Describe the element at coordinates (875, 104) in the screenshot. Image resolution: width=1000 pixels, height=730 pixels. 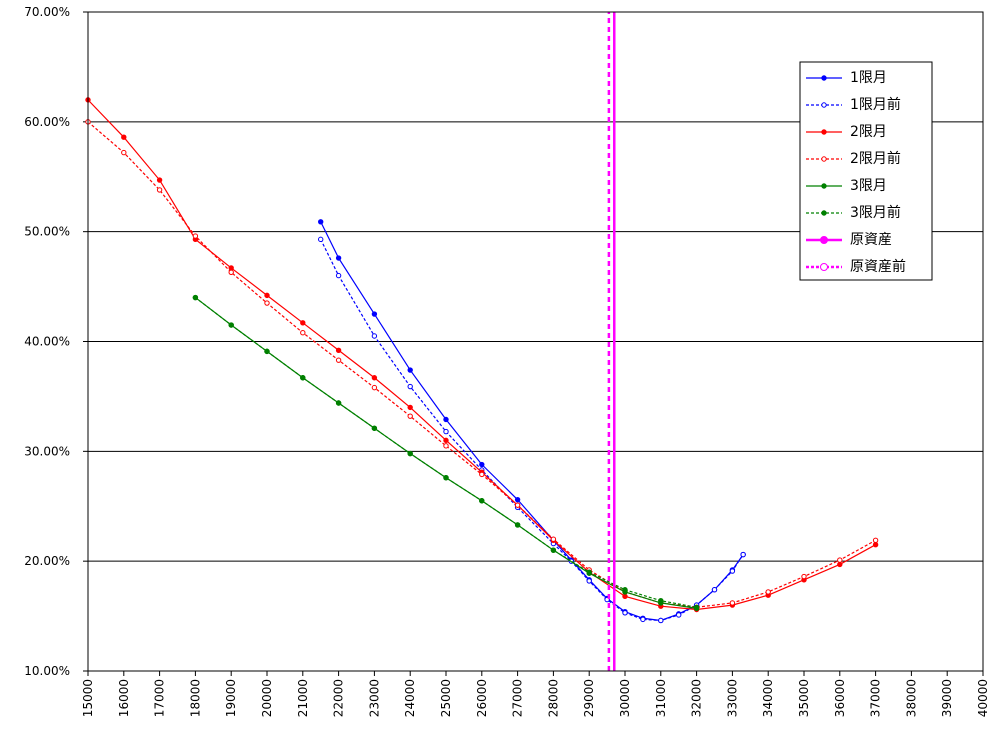
I see `legend-label: 1限月前` at that location.